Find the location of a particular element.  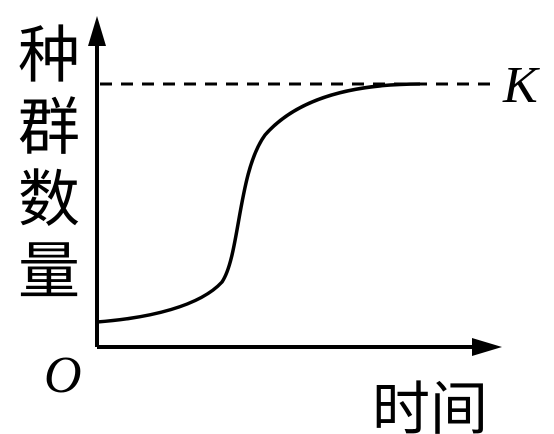

x-axis-arrow is located at coordinates (487, 347).